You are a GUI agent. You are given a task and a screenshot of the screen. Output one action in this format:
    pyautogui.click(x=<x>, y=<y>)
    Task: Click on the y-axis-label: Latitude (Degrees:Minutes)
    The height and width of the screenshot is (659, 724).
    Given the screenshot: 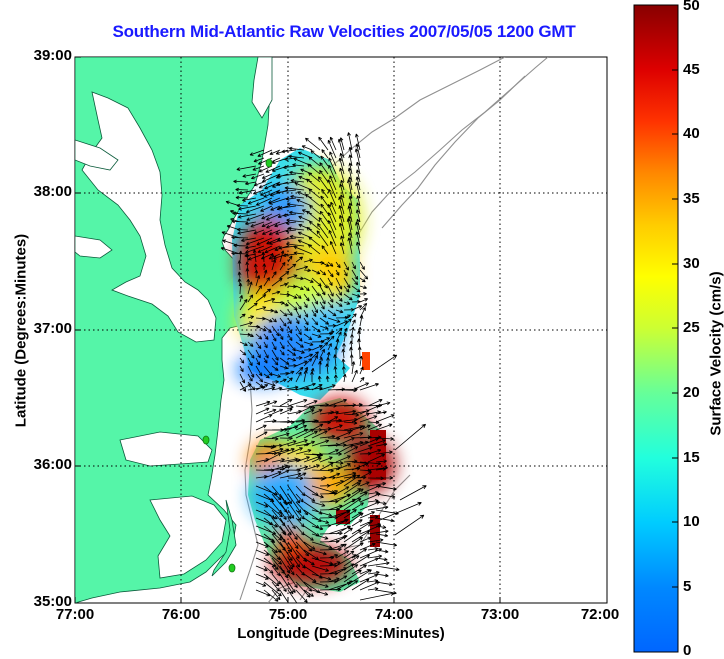 What is the action you would take?
    pyautogui.click(x=21, y=330)
    